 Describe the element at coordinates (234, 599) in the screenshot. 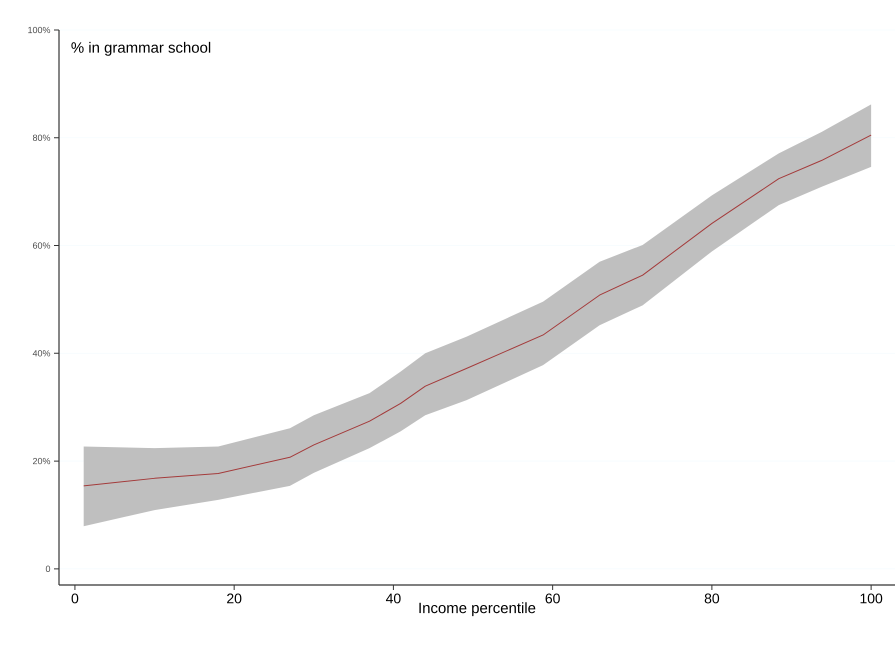

I see `x-tick-label: 20` at that location.